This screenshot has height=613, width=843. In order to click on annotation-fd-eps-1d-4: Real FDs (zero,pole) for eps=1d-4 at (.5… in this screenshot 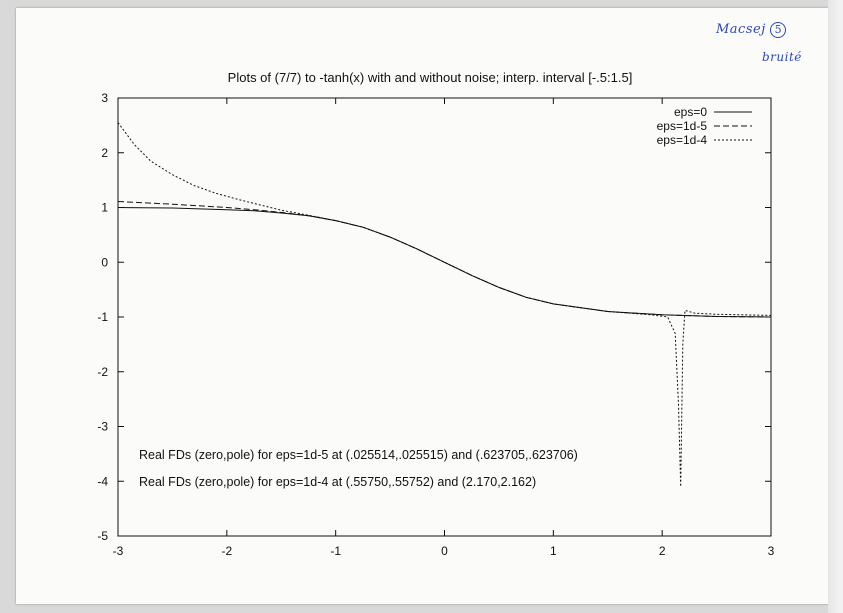, I will do `click(337, 482)`.